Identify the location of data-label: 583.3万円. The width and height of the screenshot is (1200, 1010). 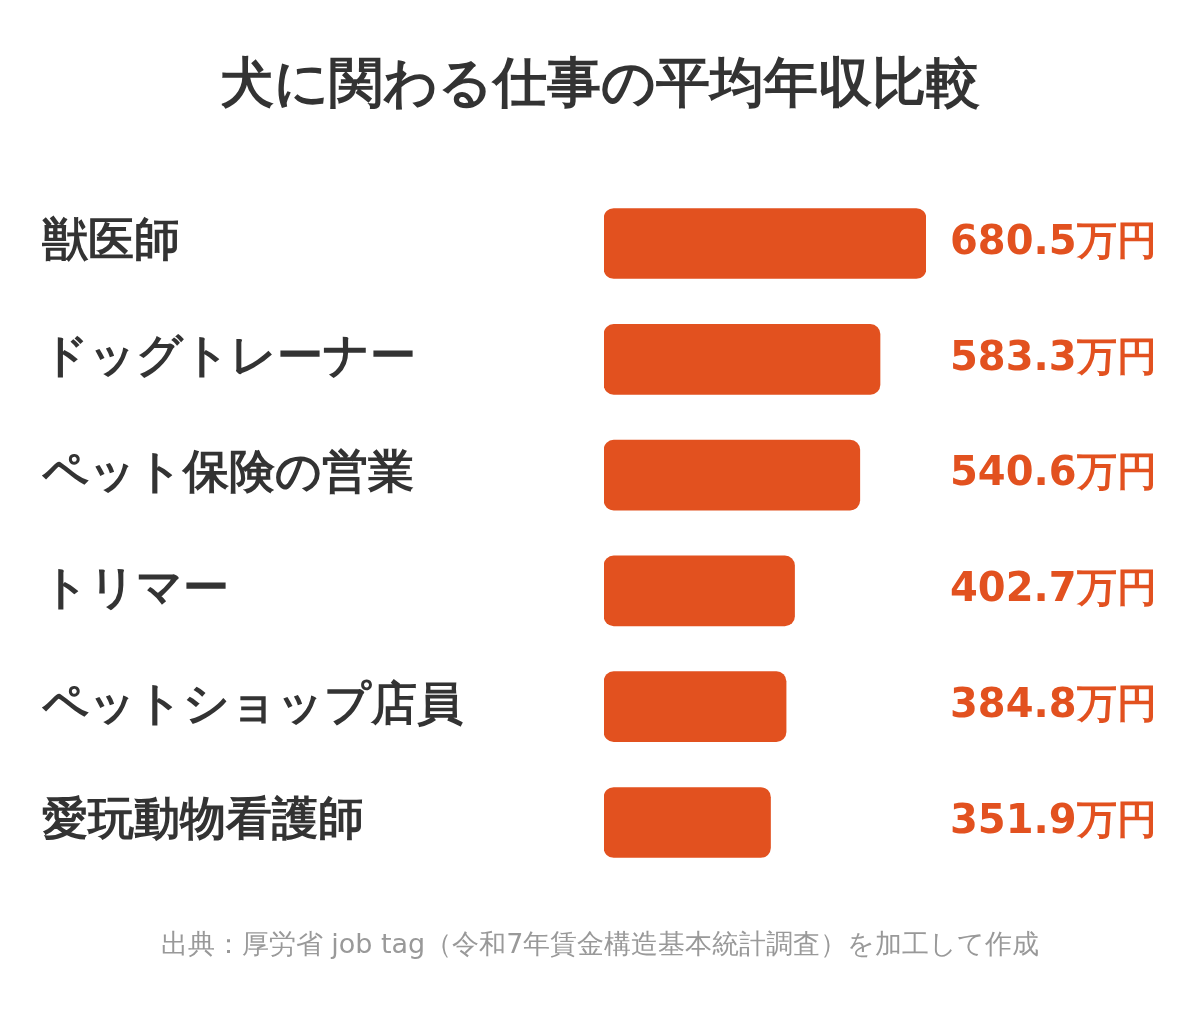
(1053, 355).